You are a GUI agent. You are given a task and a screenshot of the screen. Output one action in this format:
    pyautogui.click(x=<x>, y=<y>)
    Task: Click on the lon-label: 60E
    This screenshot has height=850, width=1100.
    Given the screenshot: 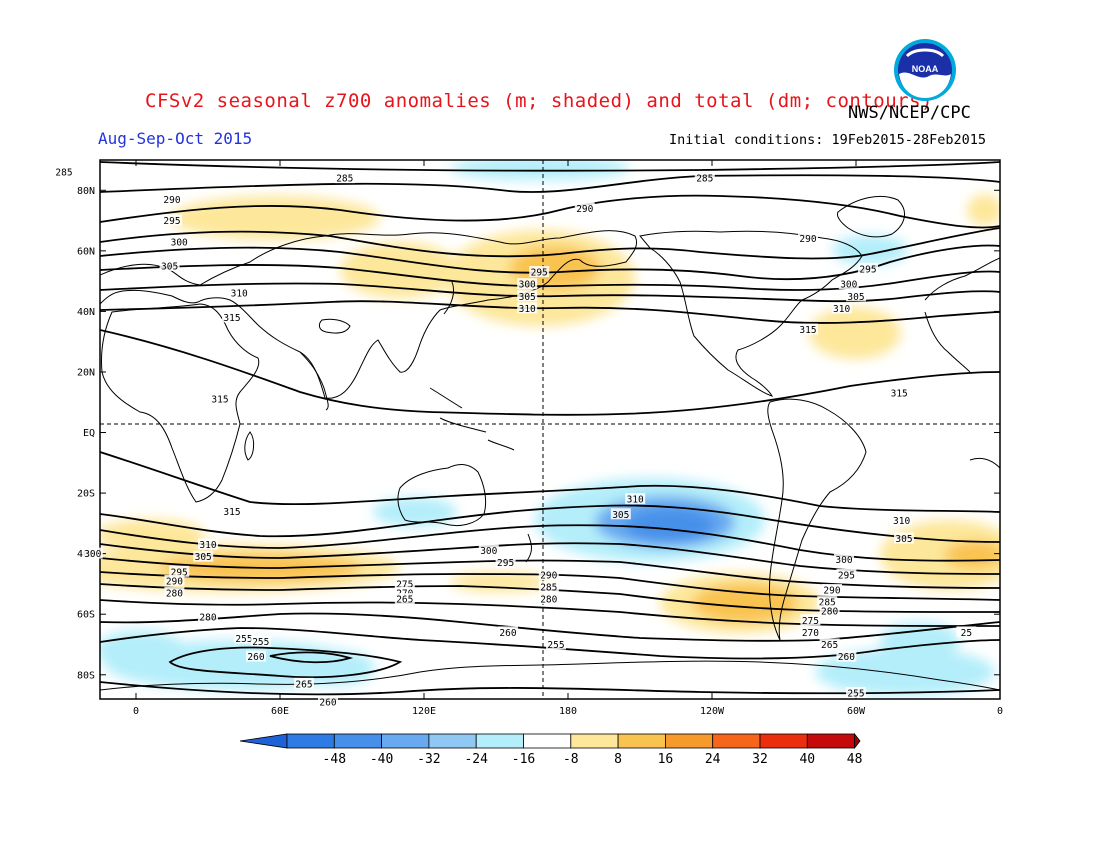 What is the action you would take?
    pyautogui.click(x=280, y=711)
    